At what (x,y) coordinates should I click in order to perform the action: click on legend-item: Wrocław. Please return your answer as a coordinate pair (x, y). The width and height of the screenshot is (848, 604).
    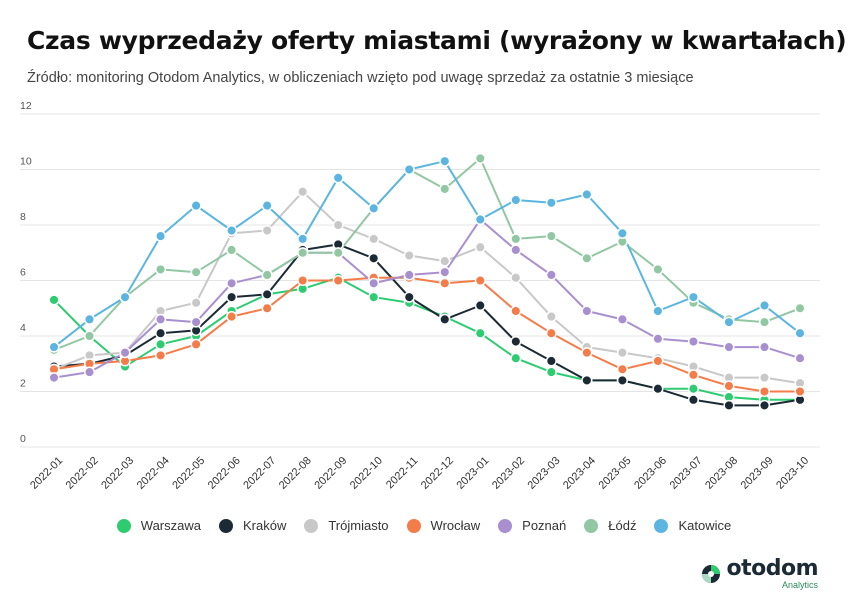
    Looking at the image, I should click on (443, 525).